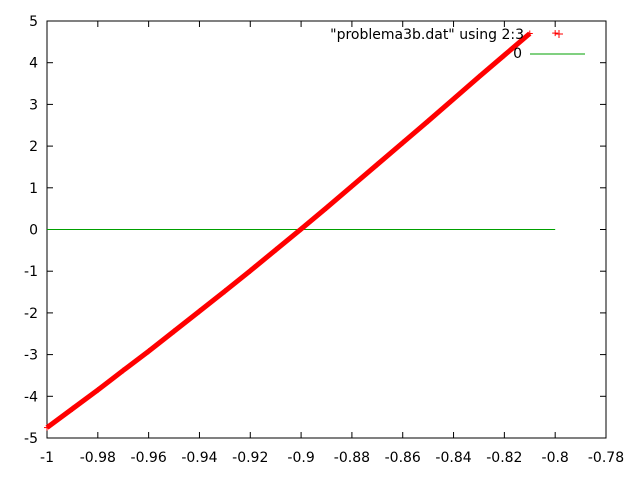  I want to click on x-tick-label: -0.82, so click(504, 458).